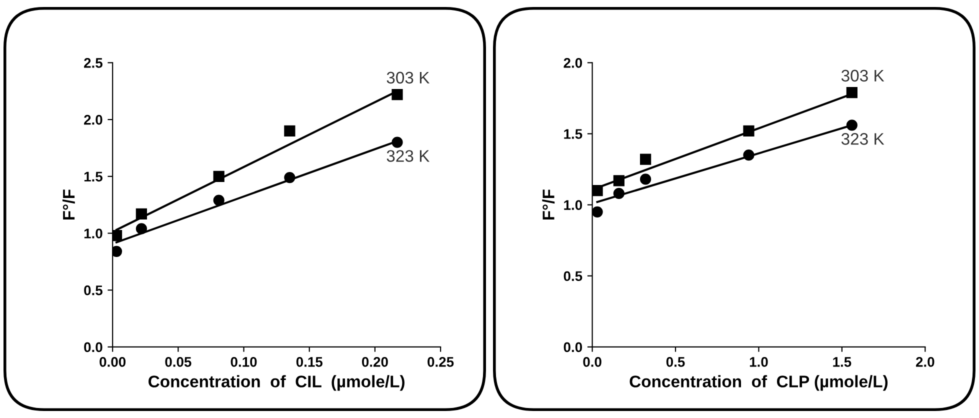 The image size is (979, 418). Describe the element at coordinates (441, 362) in the screenshot. I see `x-tick-label: 0.25` at that location.